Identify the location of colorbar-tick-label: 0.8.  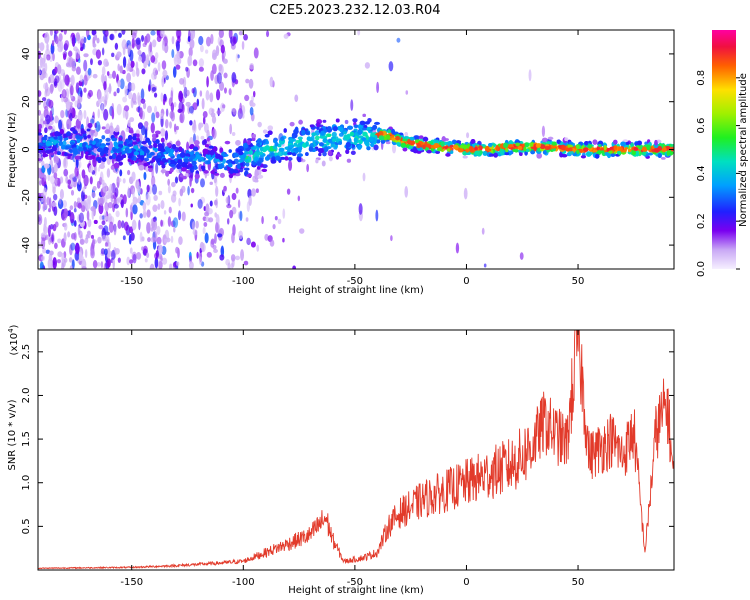
(701, 78).